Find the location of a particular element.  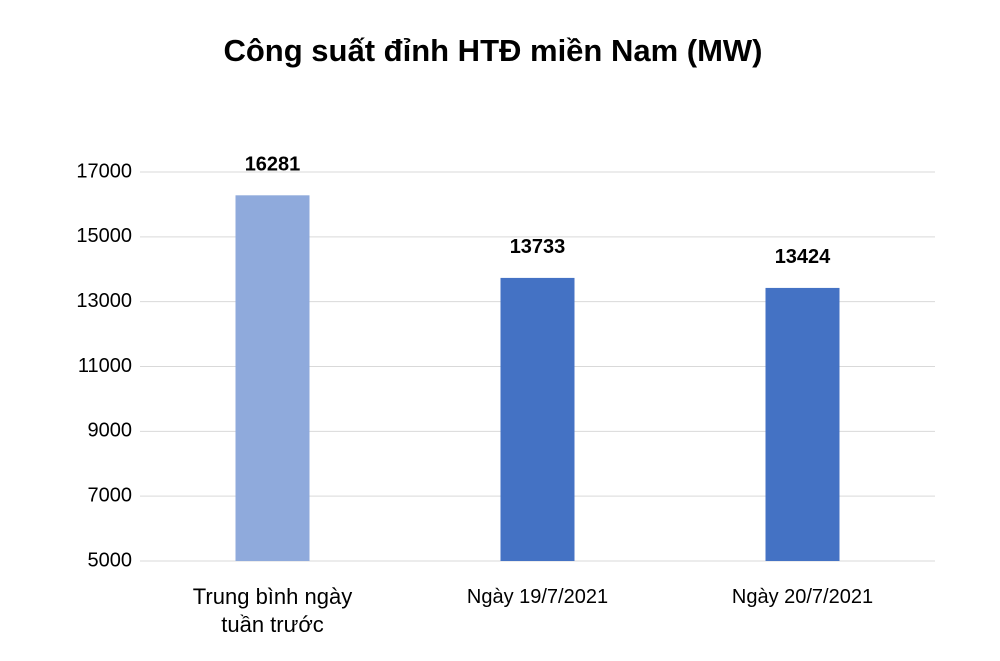

x-tick-label: Trung bình ngày tuần trước is located at coordinates (272, 610).